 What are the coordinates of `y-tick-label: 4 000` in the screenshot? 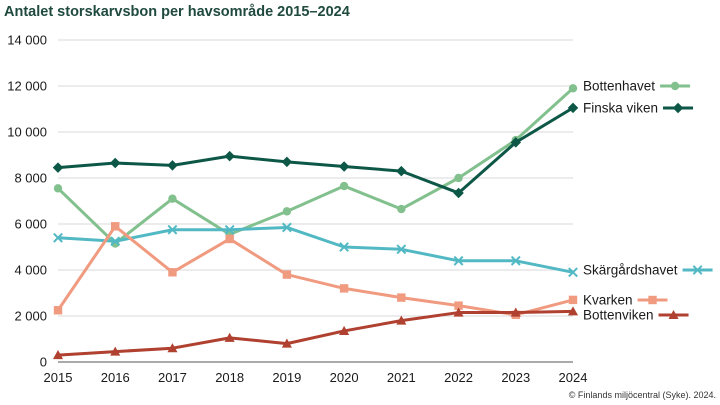 It's located at (30, 270).